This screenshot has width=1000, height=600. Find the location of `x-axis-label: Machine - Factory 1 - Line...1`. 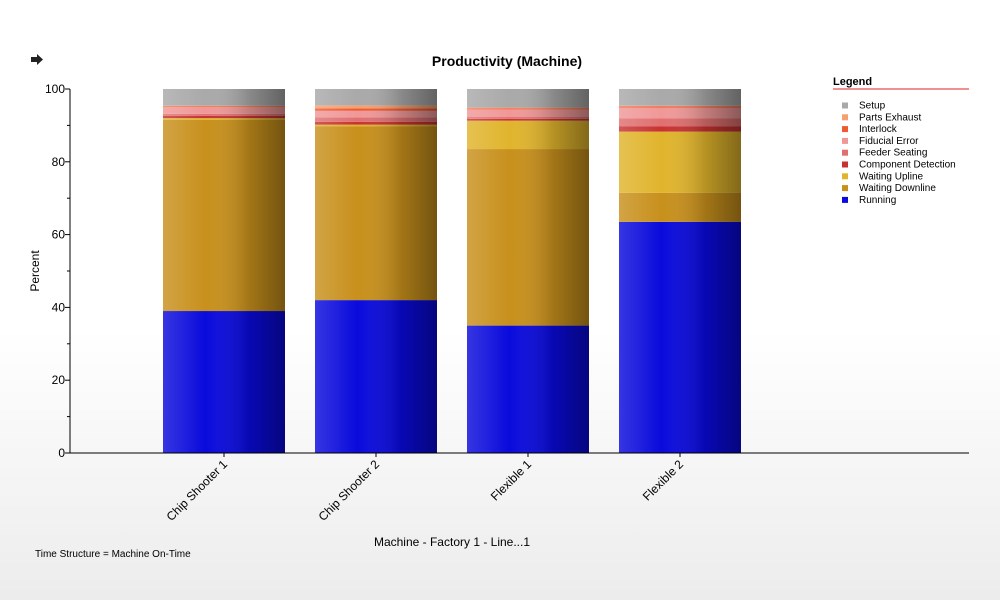

x-axis-label: Machine - Factory 1 - Line...1 is located at coordinates (452, 542).